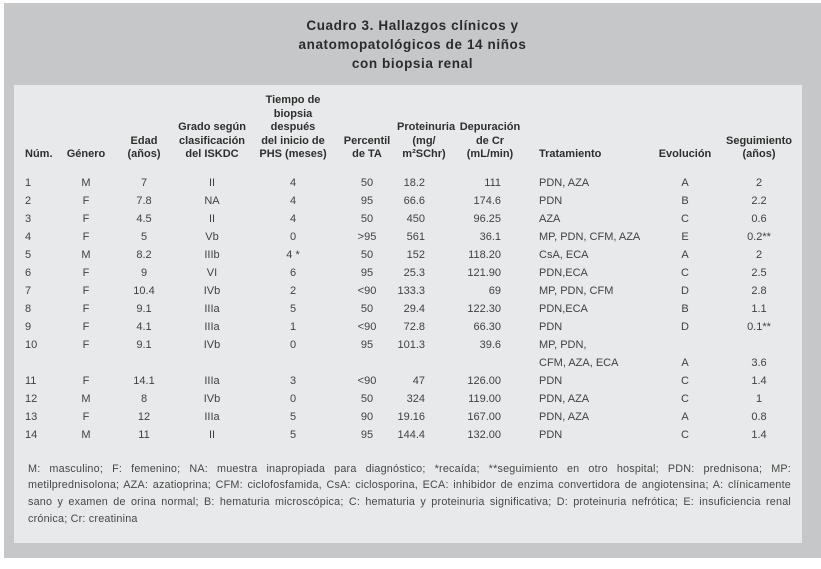 Image resolution: width=821 pixels, height=569 pixels. Describe the element at coordinates (28, 326) in the screenshot. I see `cell-num: 9` at that location.